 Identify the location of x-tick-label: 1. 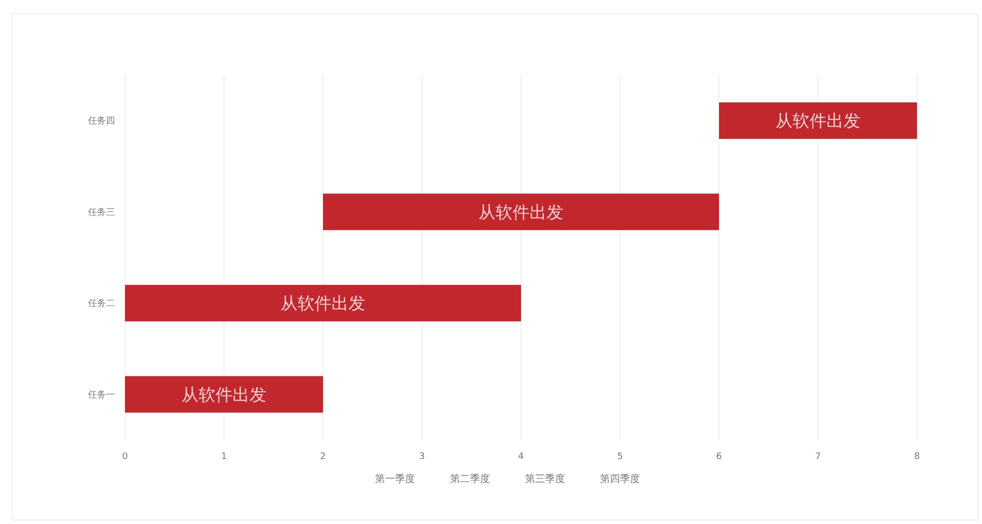
(224, 457).